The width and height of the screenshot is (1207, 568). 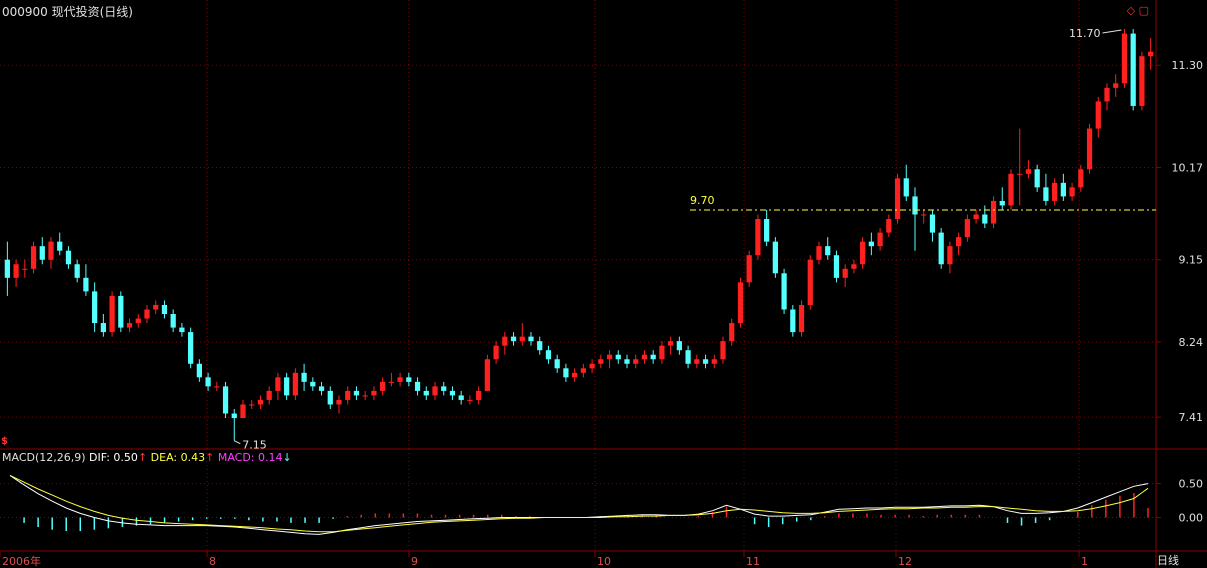 I want to click on dif-arrow-icon: ↑, so click(x=142, y=457).